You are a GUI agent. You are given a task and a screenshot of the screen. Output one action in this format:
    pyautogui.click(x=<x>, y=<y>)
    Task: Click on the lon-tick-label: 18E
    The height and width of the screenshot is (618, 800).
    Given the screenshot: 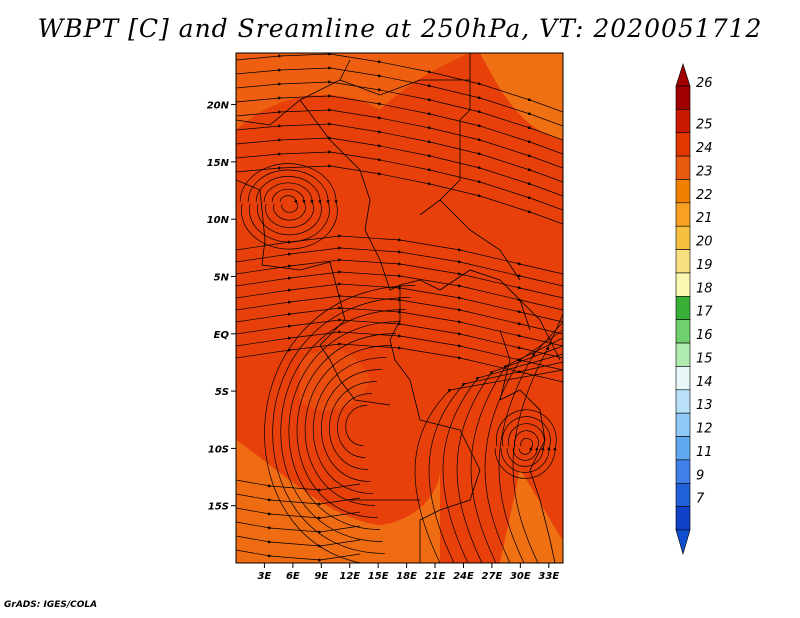 What is the action you would take?
    pyautogui.click(x=406, y=576)
    